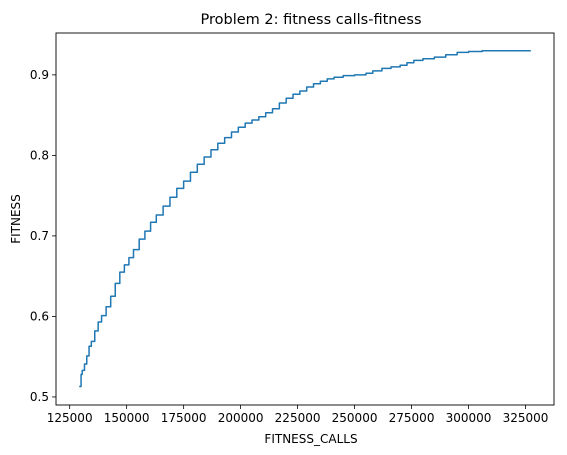  What do you see at coordinates (39, 75) in the screenshot?
I see `y-tick-label: 0.9` at bounding box center [39, 75].